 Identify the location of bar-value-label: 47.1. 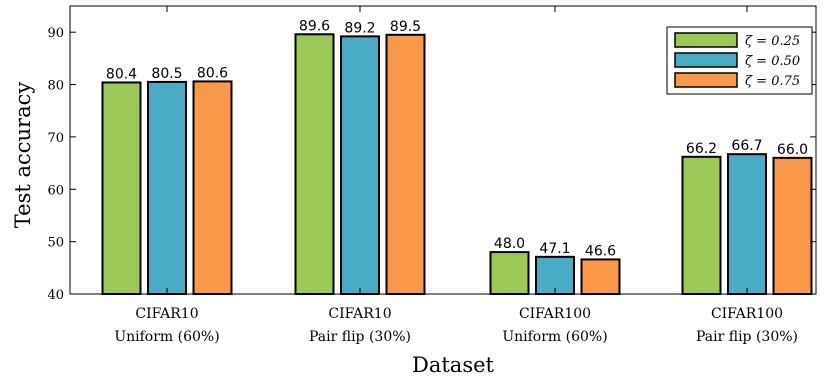
(554, 249).